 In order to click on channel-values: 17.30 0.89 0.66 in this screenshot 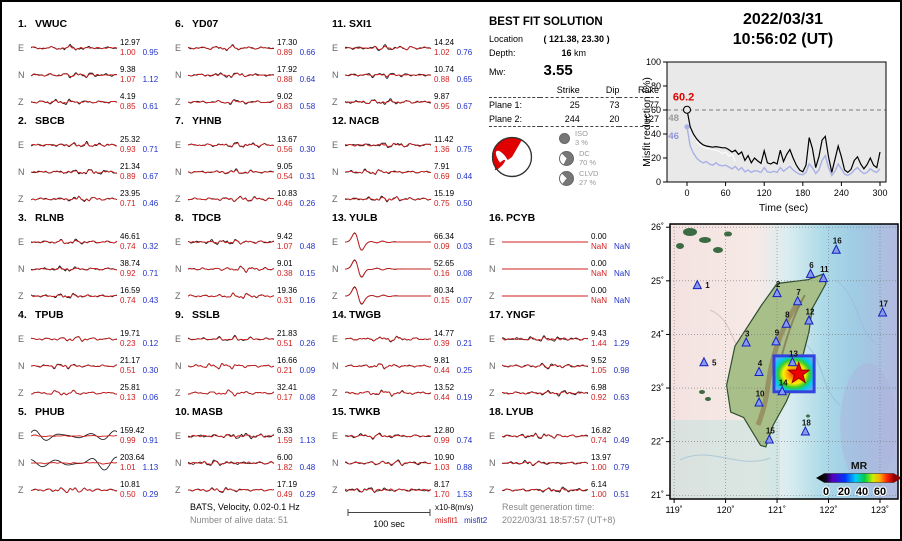, I will do `click(296, 47)`.